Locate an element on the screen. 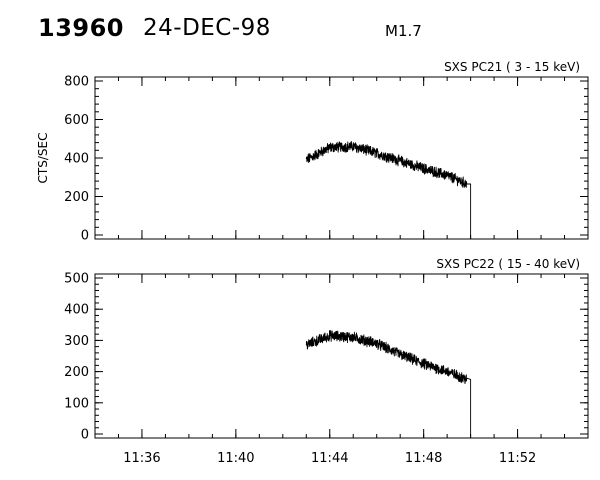  panel-title: SXS PC22 ( 15 - 40 keV) is located at coordinates (508, 264).